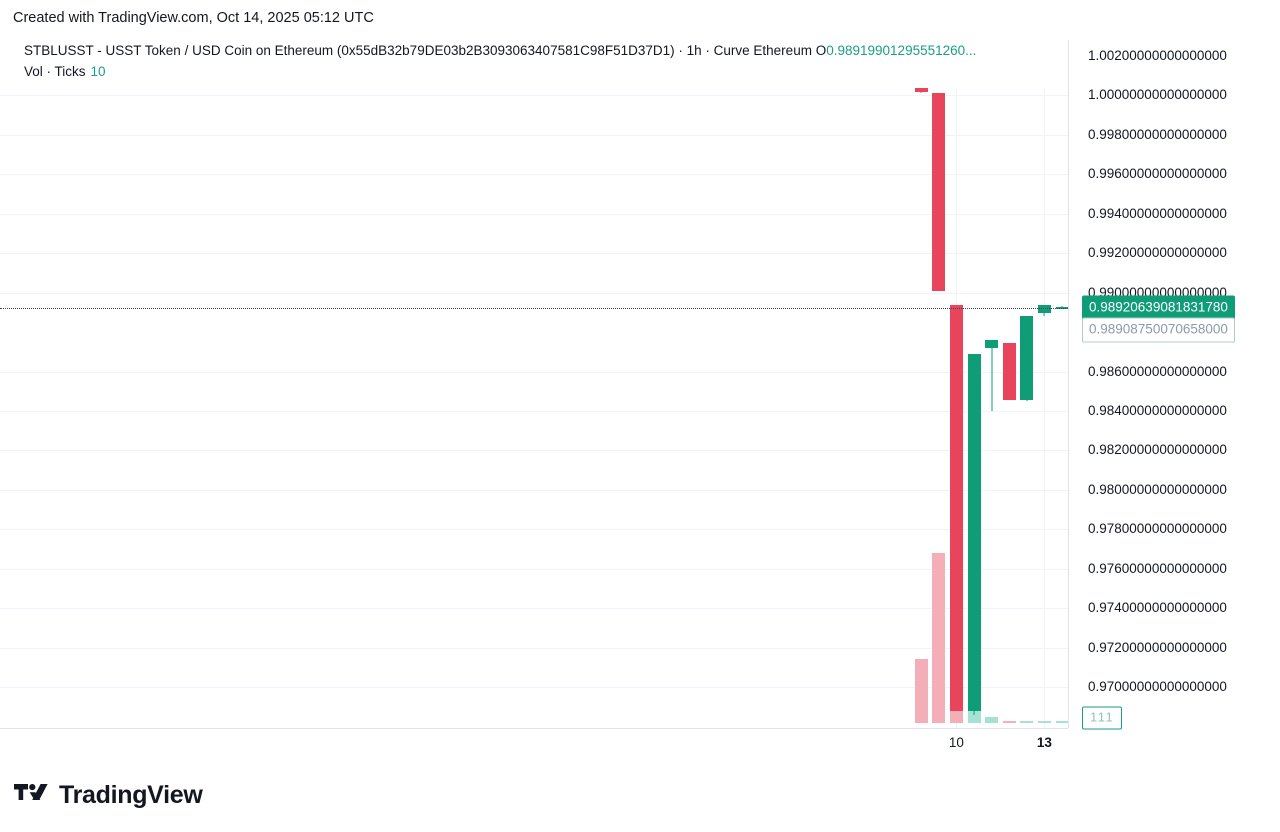 The height and width of the screenshot is (832, 1280). Describe the element at coordinates (1157, 174) in the screenshot. I see `price-axis-label: 0.99600000000000000` at that location.